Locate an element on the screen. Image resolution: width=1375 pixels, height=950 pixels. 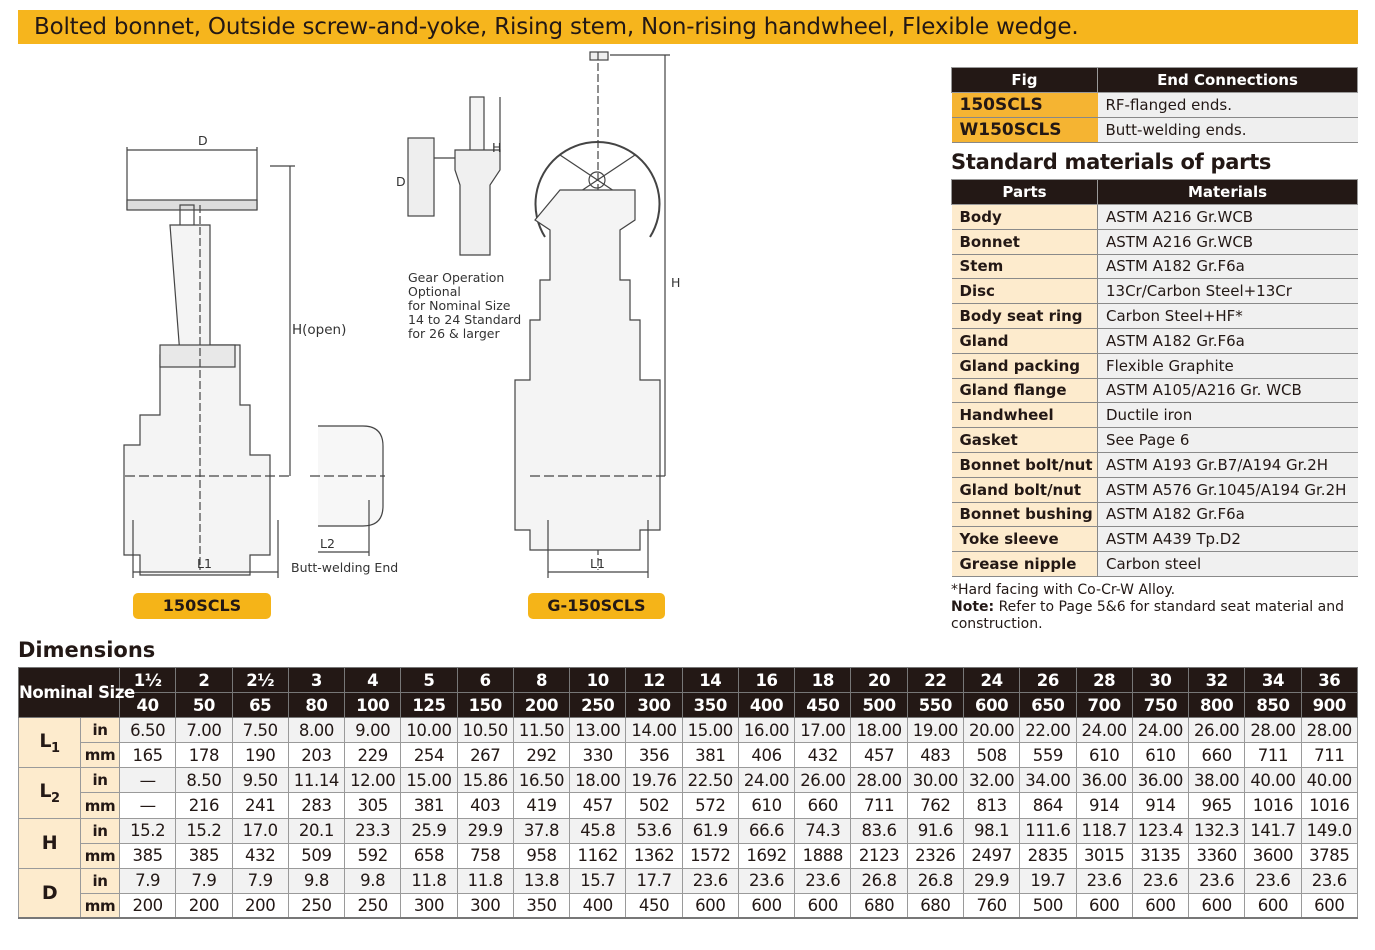
material-value: ASTM A216 Gr.WCB is located at coordinates (1227, 242).